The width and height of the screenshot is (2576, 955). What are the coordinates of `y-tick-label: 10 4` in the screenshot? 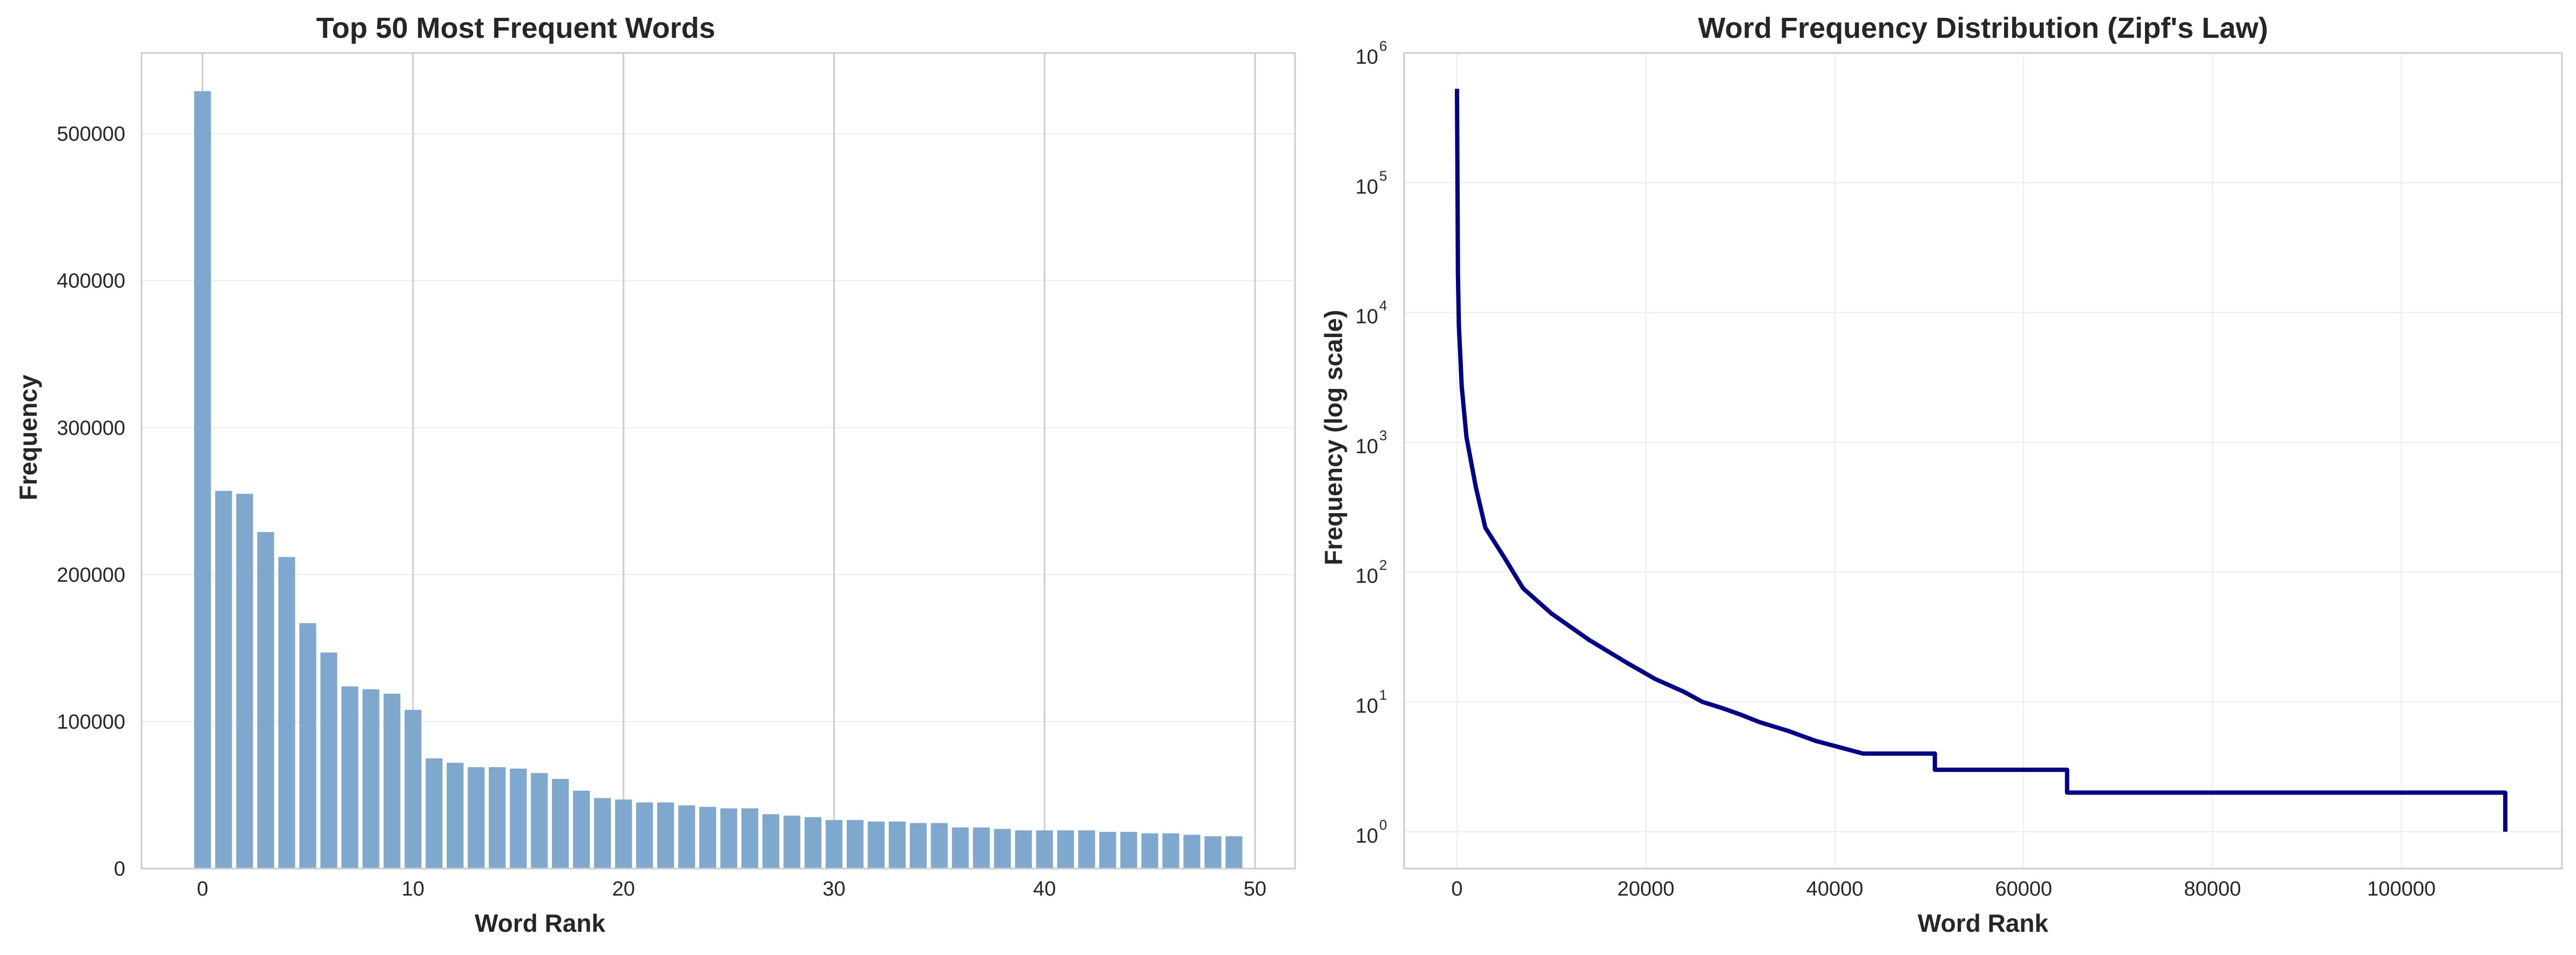 It's located at (1371, 313).